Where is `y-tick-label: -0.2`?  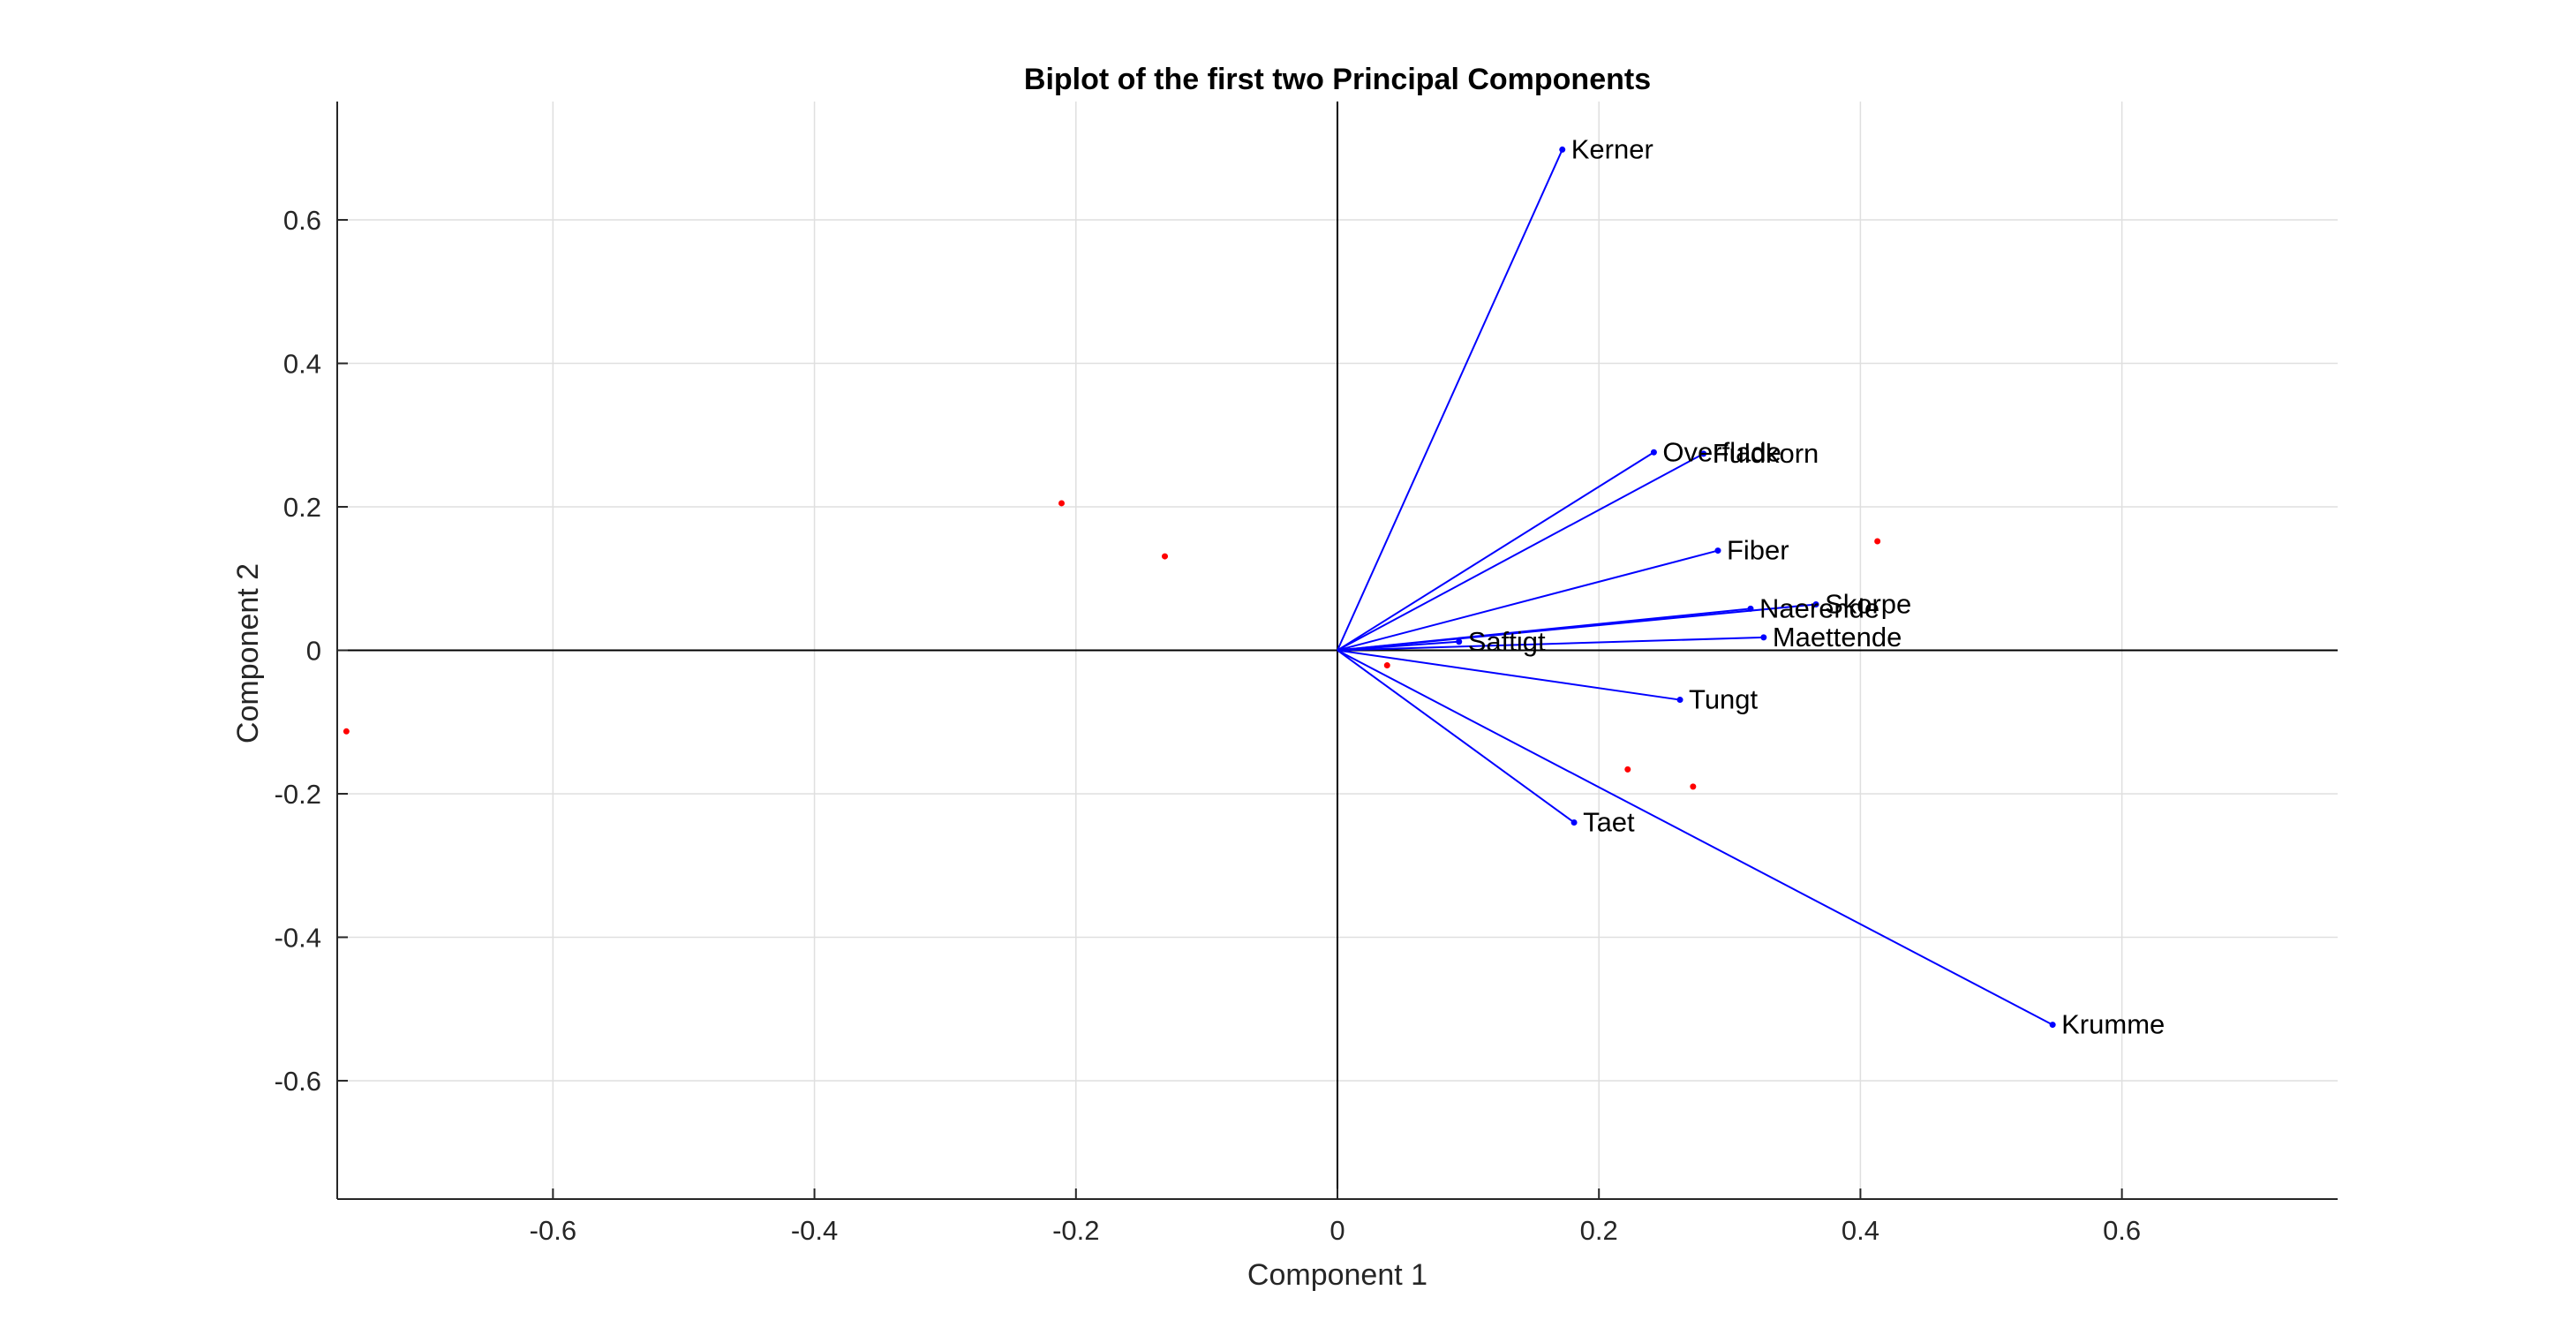 y-tick-label: -0.2 is located at coordinates (298, 794).